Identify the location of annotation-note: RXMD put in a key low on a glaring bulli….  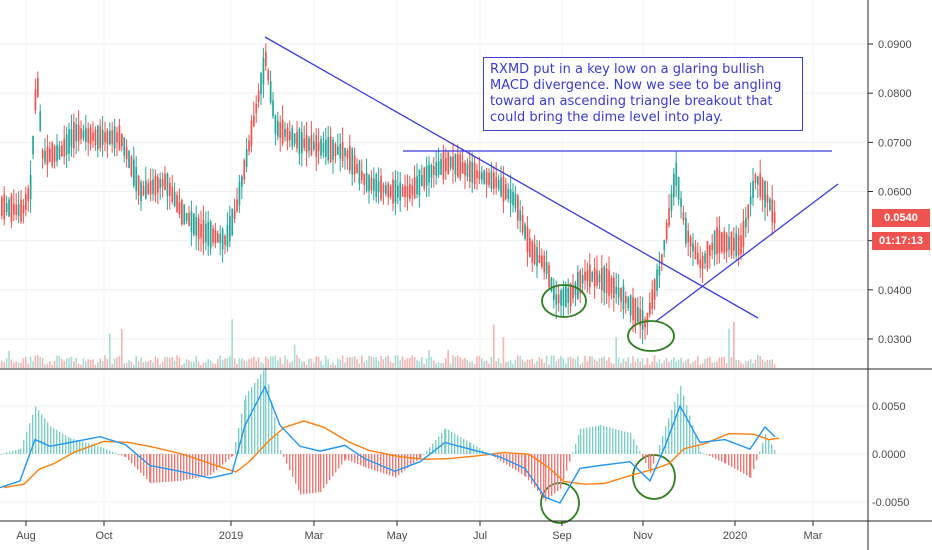
(643, 94).